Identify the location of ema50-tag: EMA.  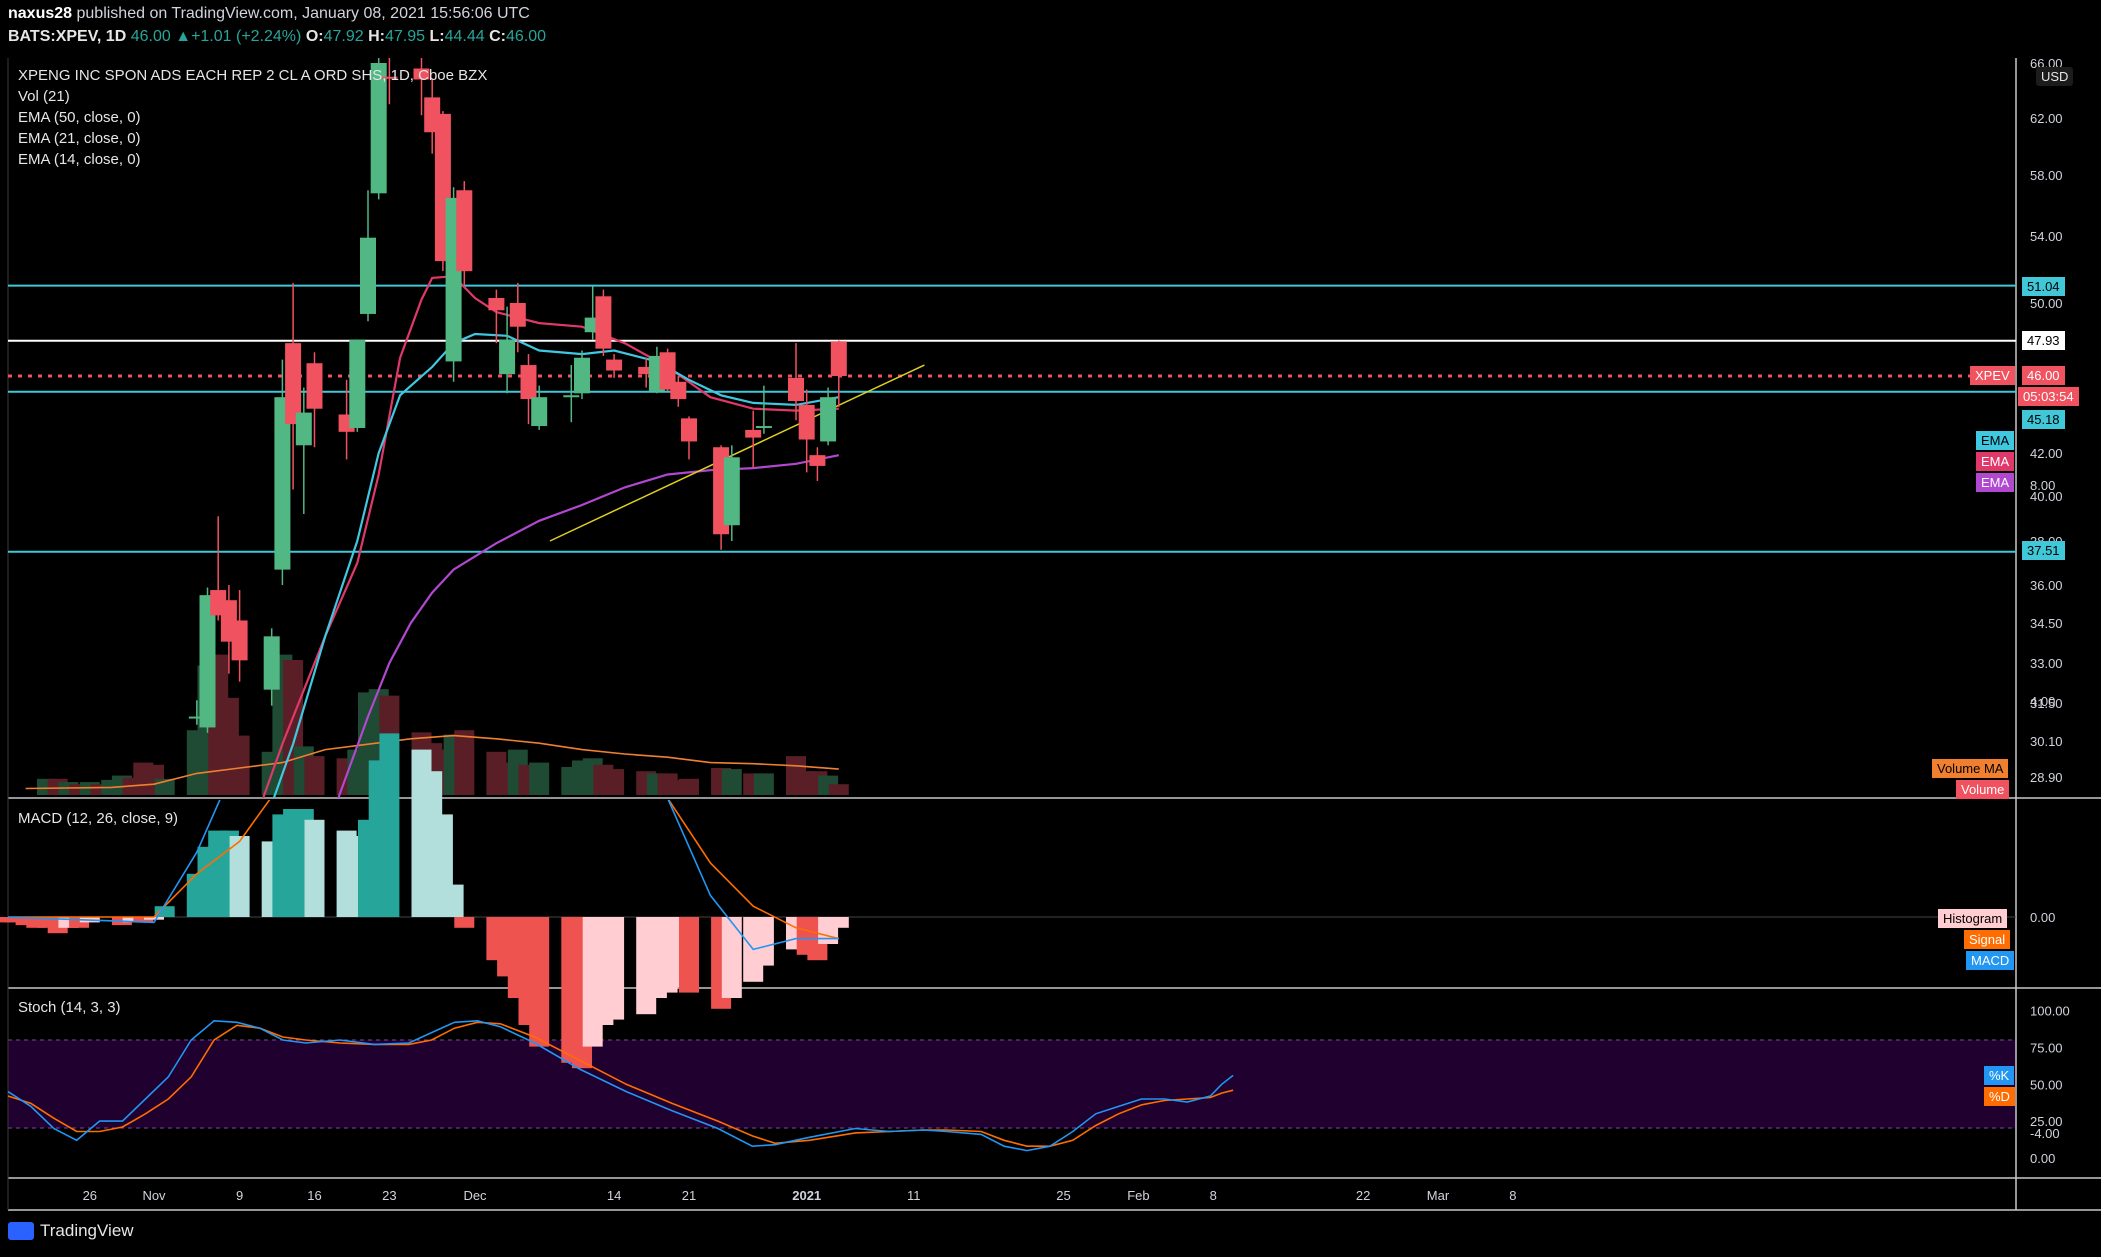
(1995, 482).